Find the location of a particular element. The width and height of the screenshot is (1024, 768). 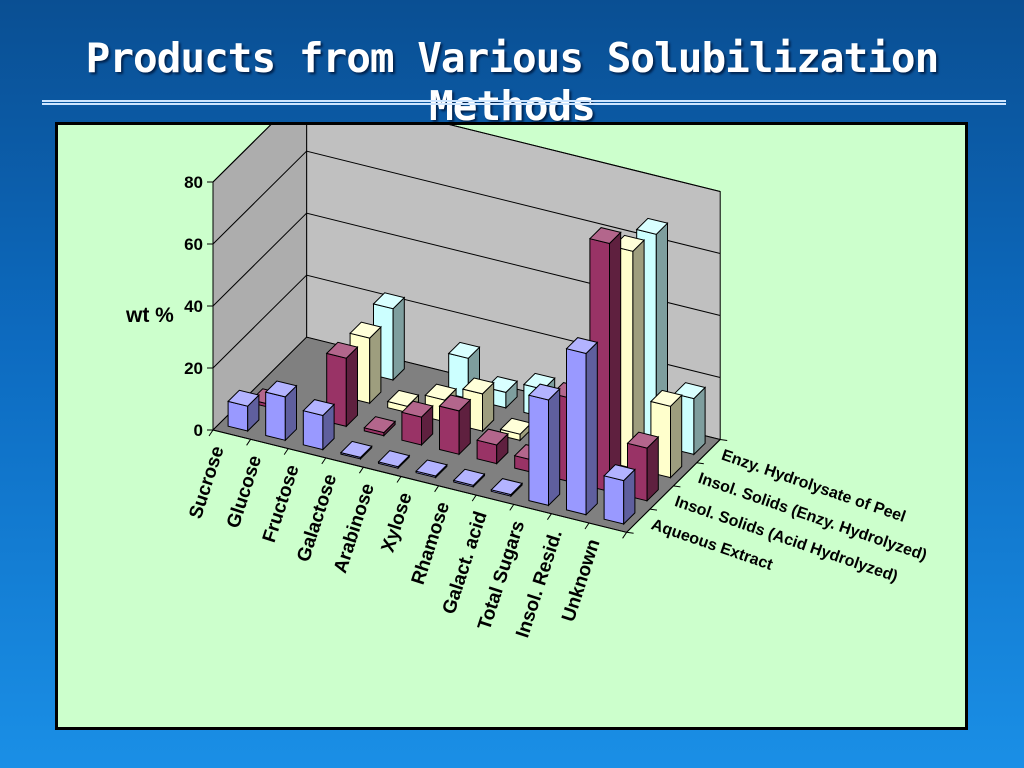

x-tick-label: Glucose is located at coordinates (244, 492).